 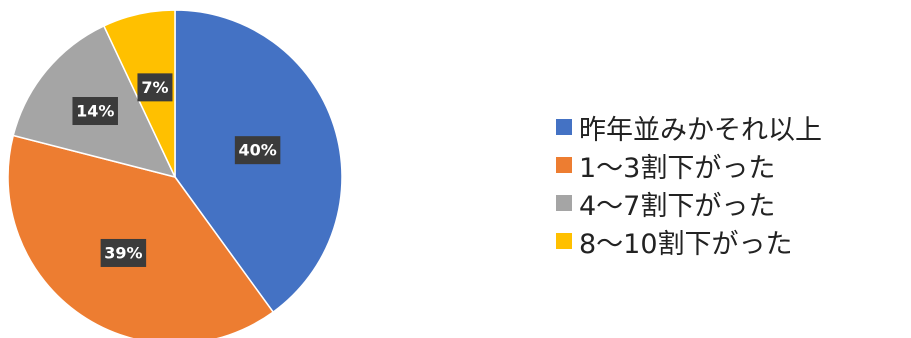 What do you see at coordinates (686, 241) in the screenshot?
I see `legend-label: 8～10割下がった` at bounding box center [686, 241].